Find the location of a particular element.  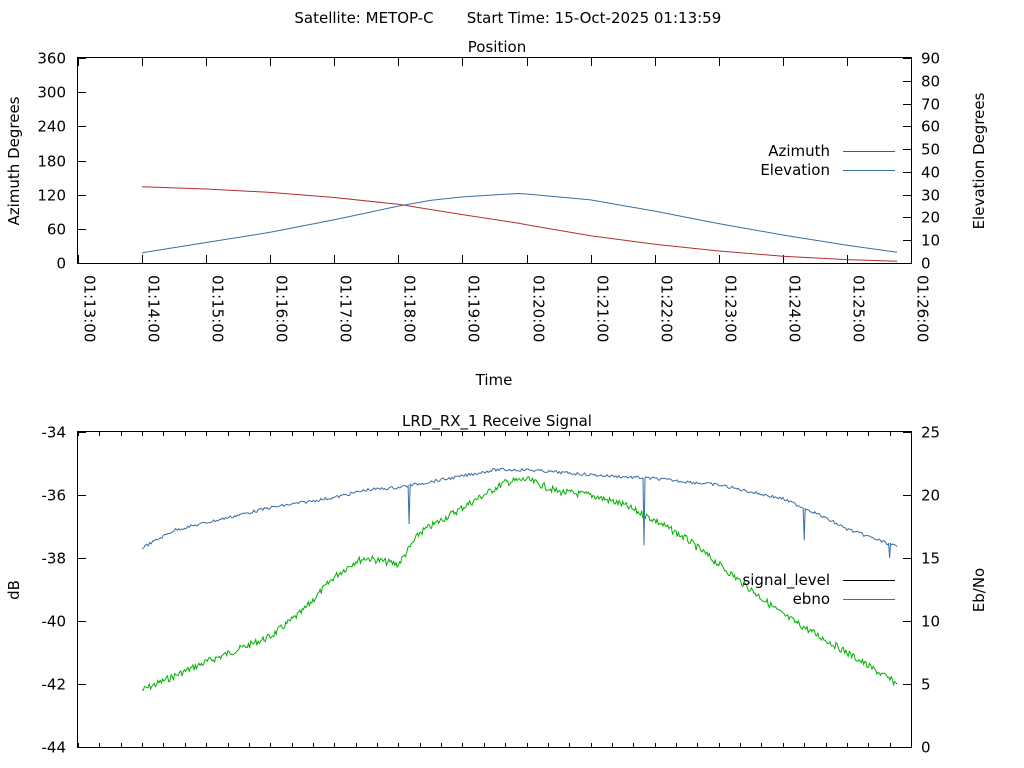

ebno-tick-label: 0 is located at coordinates (926, 748).